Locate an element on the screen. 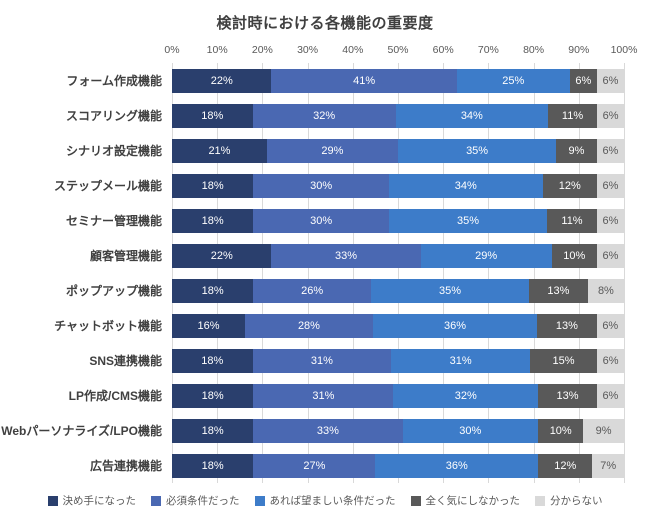  bar-row: セミナー管理機能 18% 30% 35% 11% 6% is located at coordinates (345, 220).